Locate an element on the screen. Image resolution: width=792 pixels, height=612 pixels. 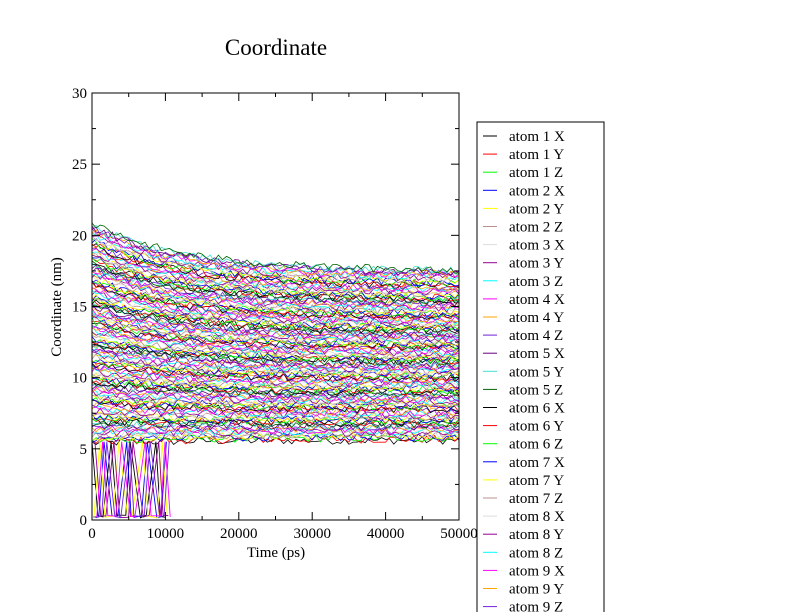
x-tick-label: 50000 is located at coordinates (459, 534).